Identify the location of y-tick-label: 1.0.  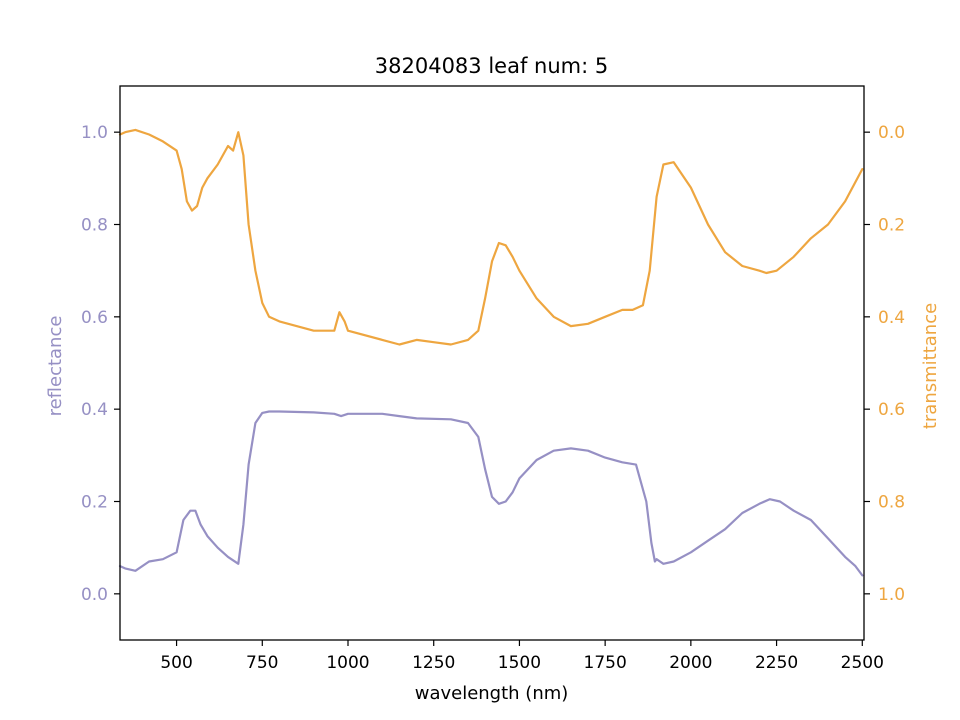
(94, 133).